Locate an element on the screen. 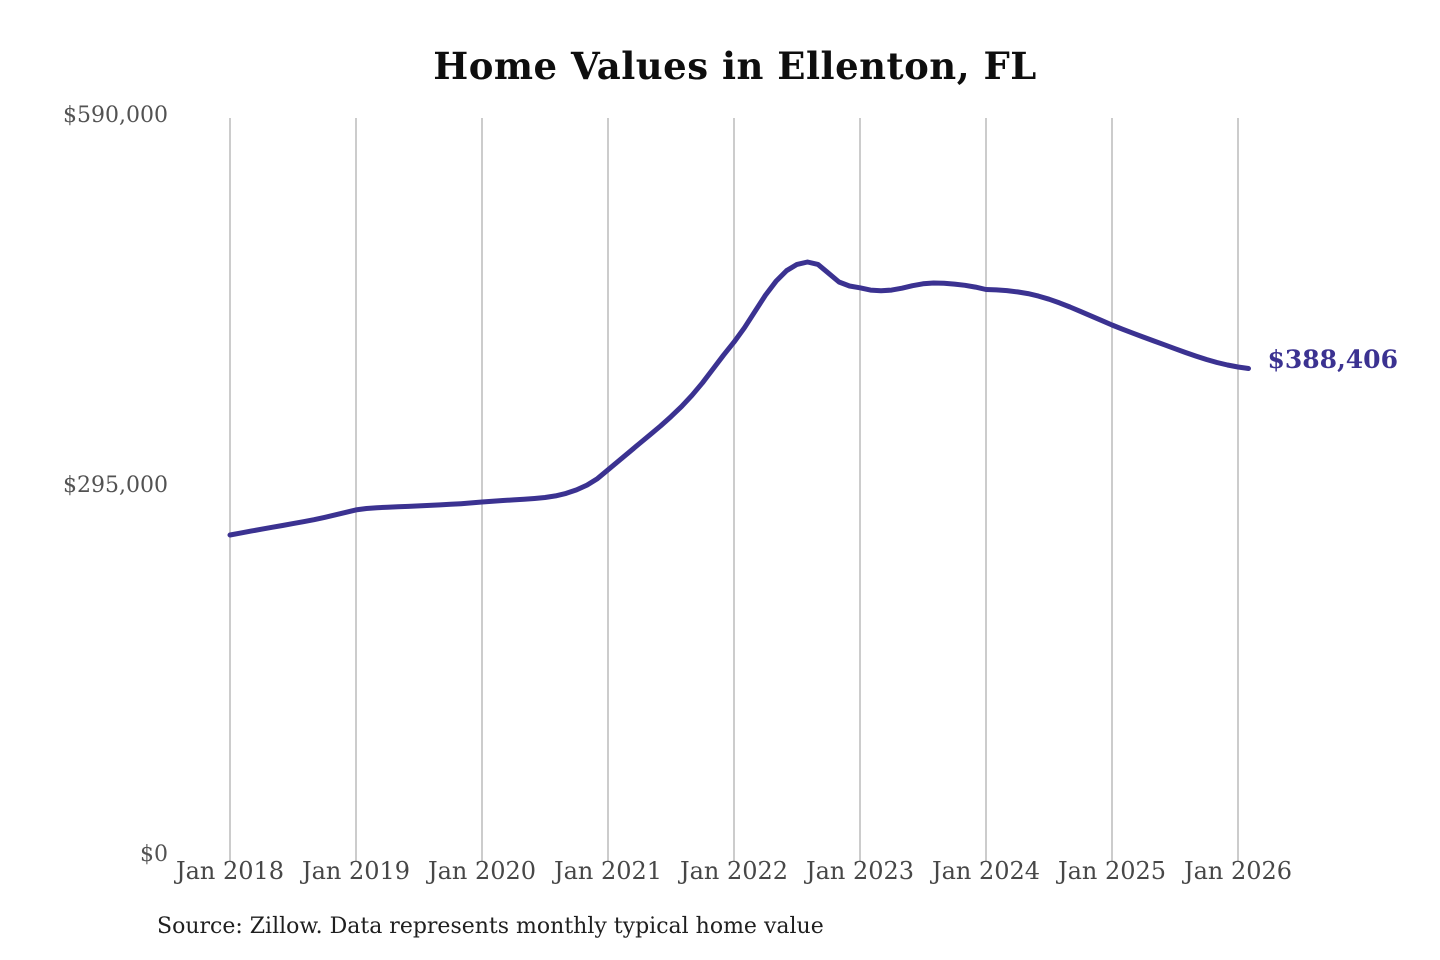 The height and width of the screenshot is (960, 1440). chart-title: Home Values in Ellenton, FL is located at coordinates (735, 66).